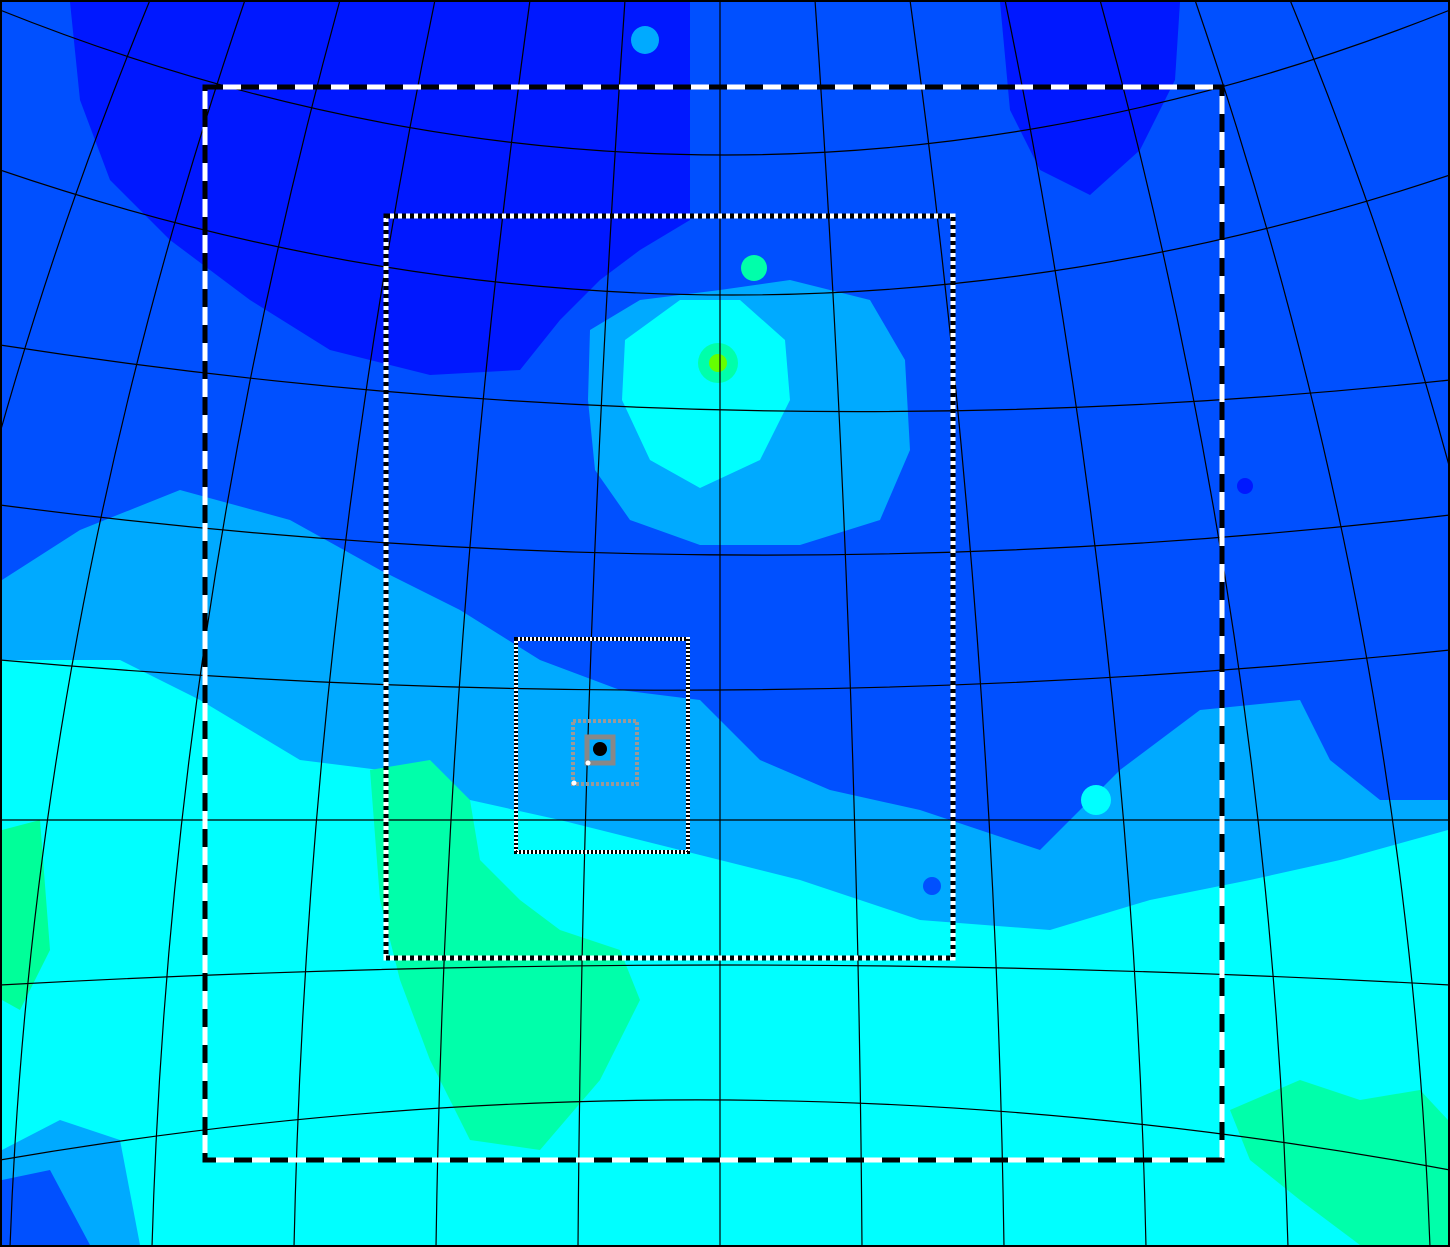 This screenshot has height=1247, width=1450. I want to click on fourth-frame, so click(605, 752).